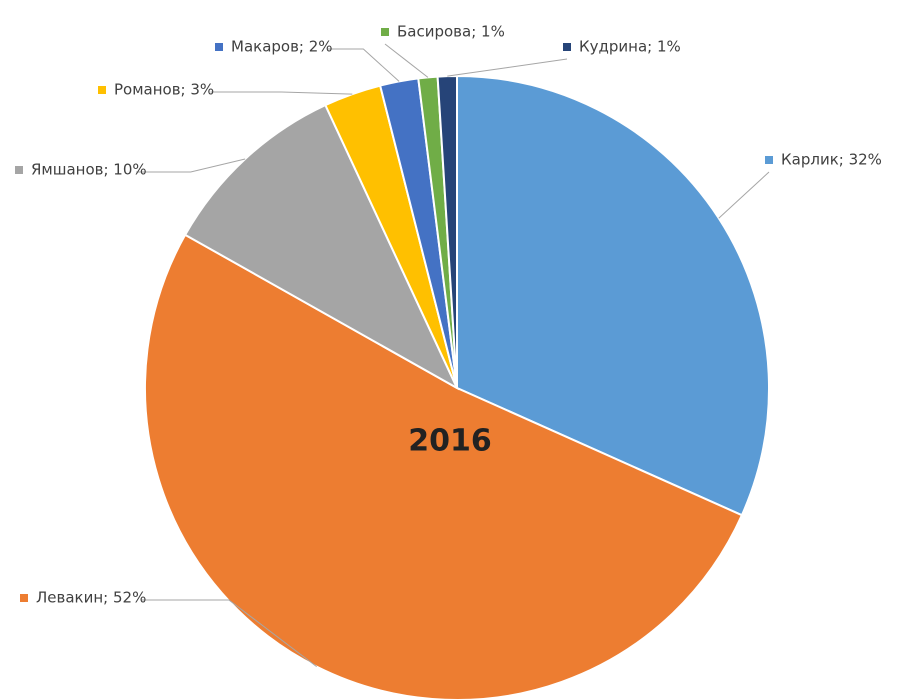  What do you see at coordinates (282, 47) in the screenshot?
I see `data-label: Макаров; 2%` at bounding box center [282, 47].